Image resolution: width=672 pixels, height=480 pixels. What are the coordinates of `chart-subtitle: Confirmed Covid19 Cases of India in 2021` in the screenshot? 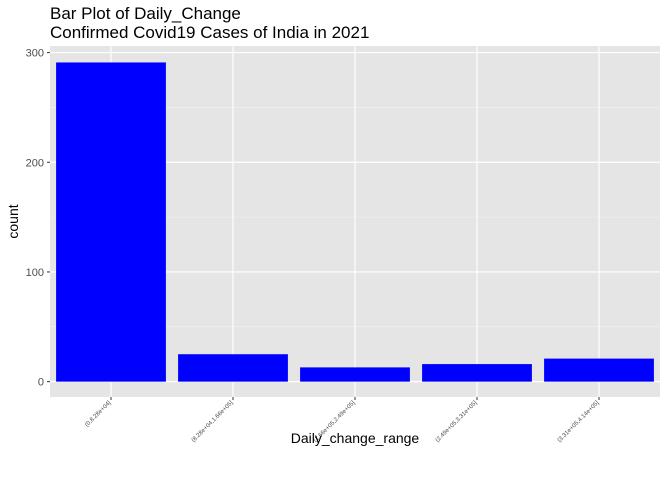 It's located at (210, 32).